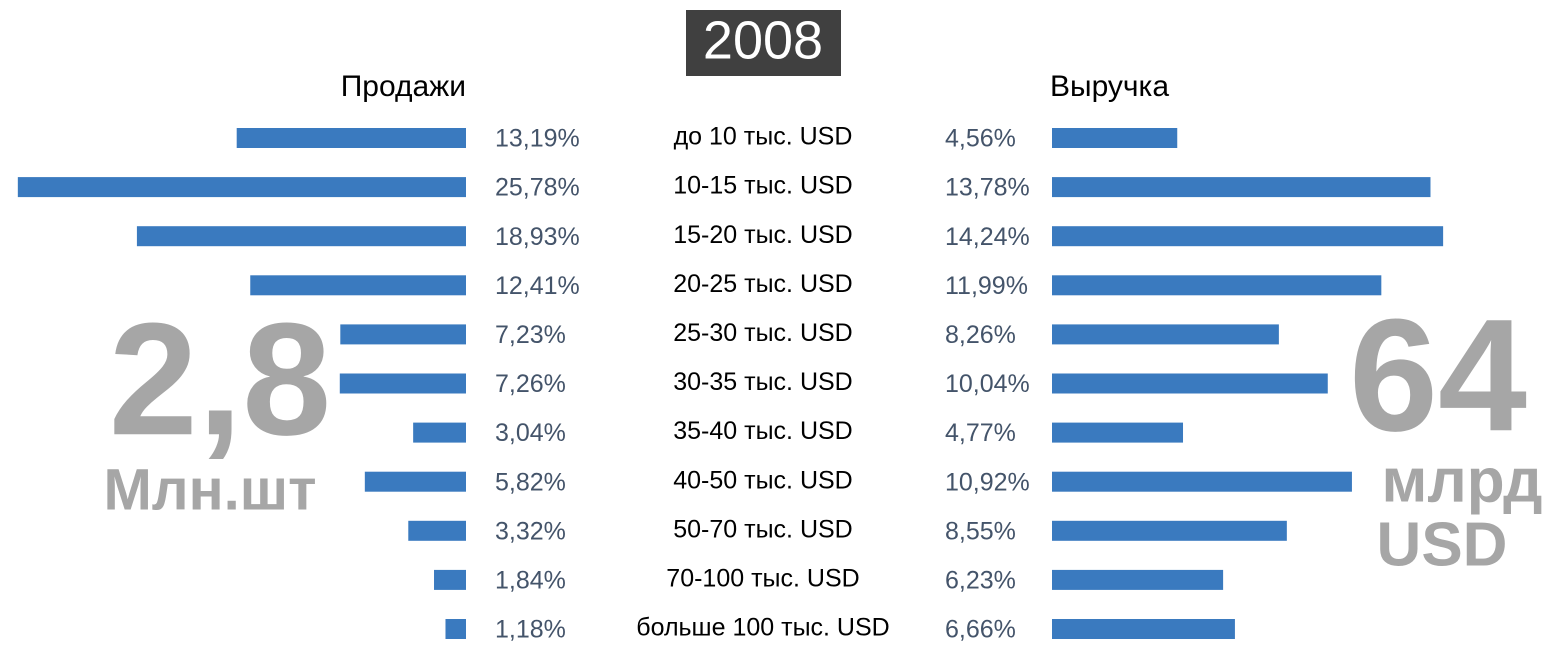  What do you see at coordinates (530, 581) in the screenshot?
I see `value-label: 1,84%` at bounding box center [530, 581].